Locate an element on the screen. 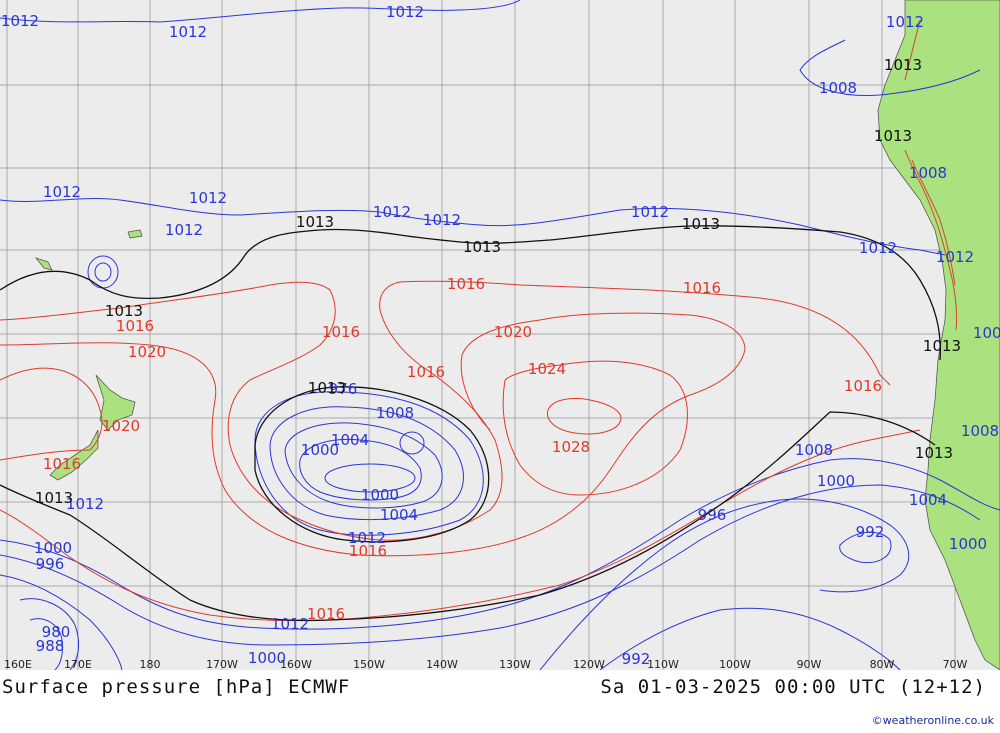 The width and height of the screenshot is (1000, 733). isobar-label-red: 1024 is located at coordinates (547, 369).